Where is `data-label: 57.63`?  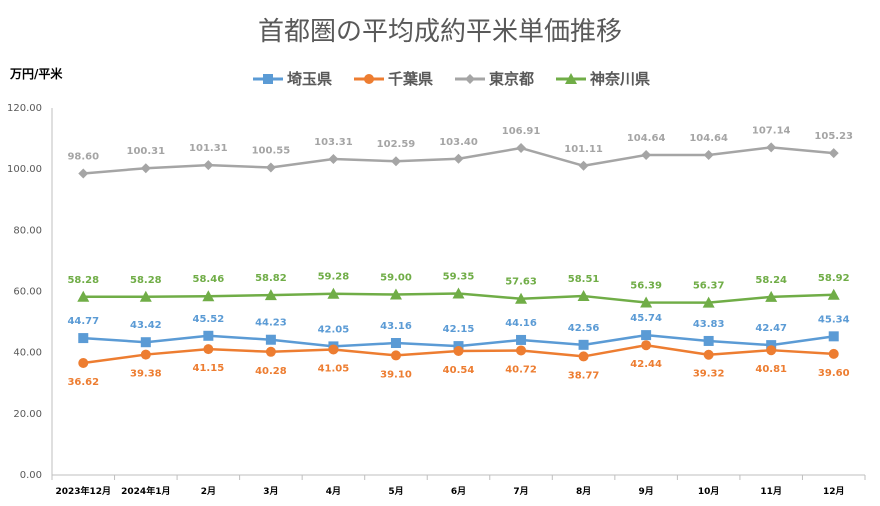 data-label: 57.63 is located at coordinates (521, 282).